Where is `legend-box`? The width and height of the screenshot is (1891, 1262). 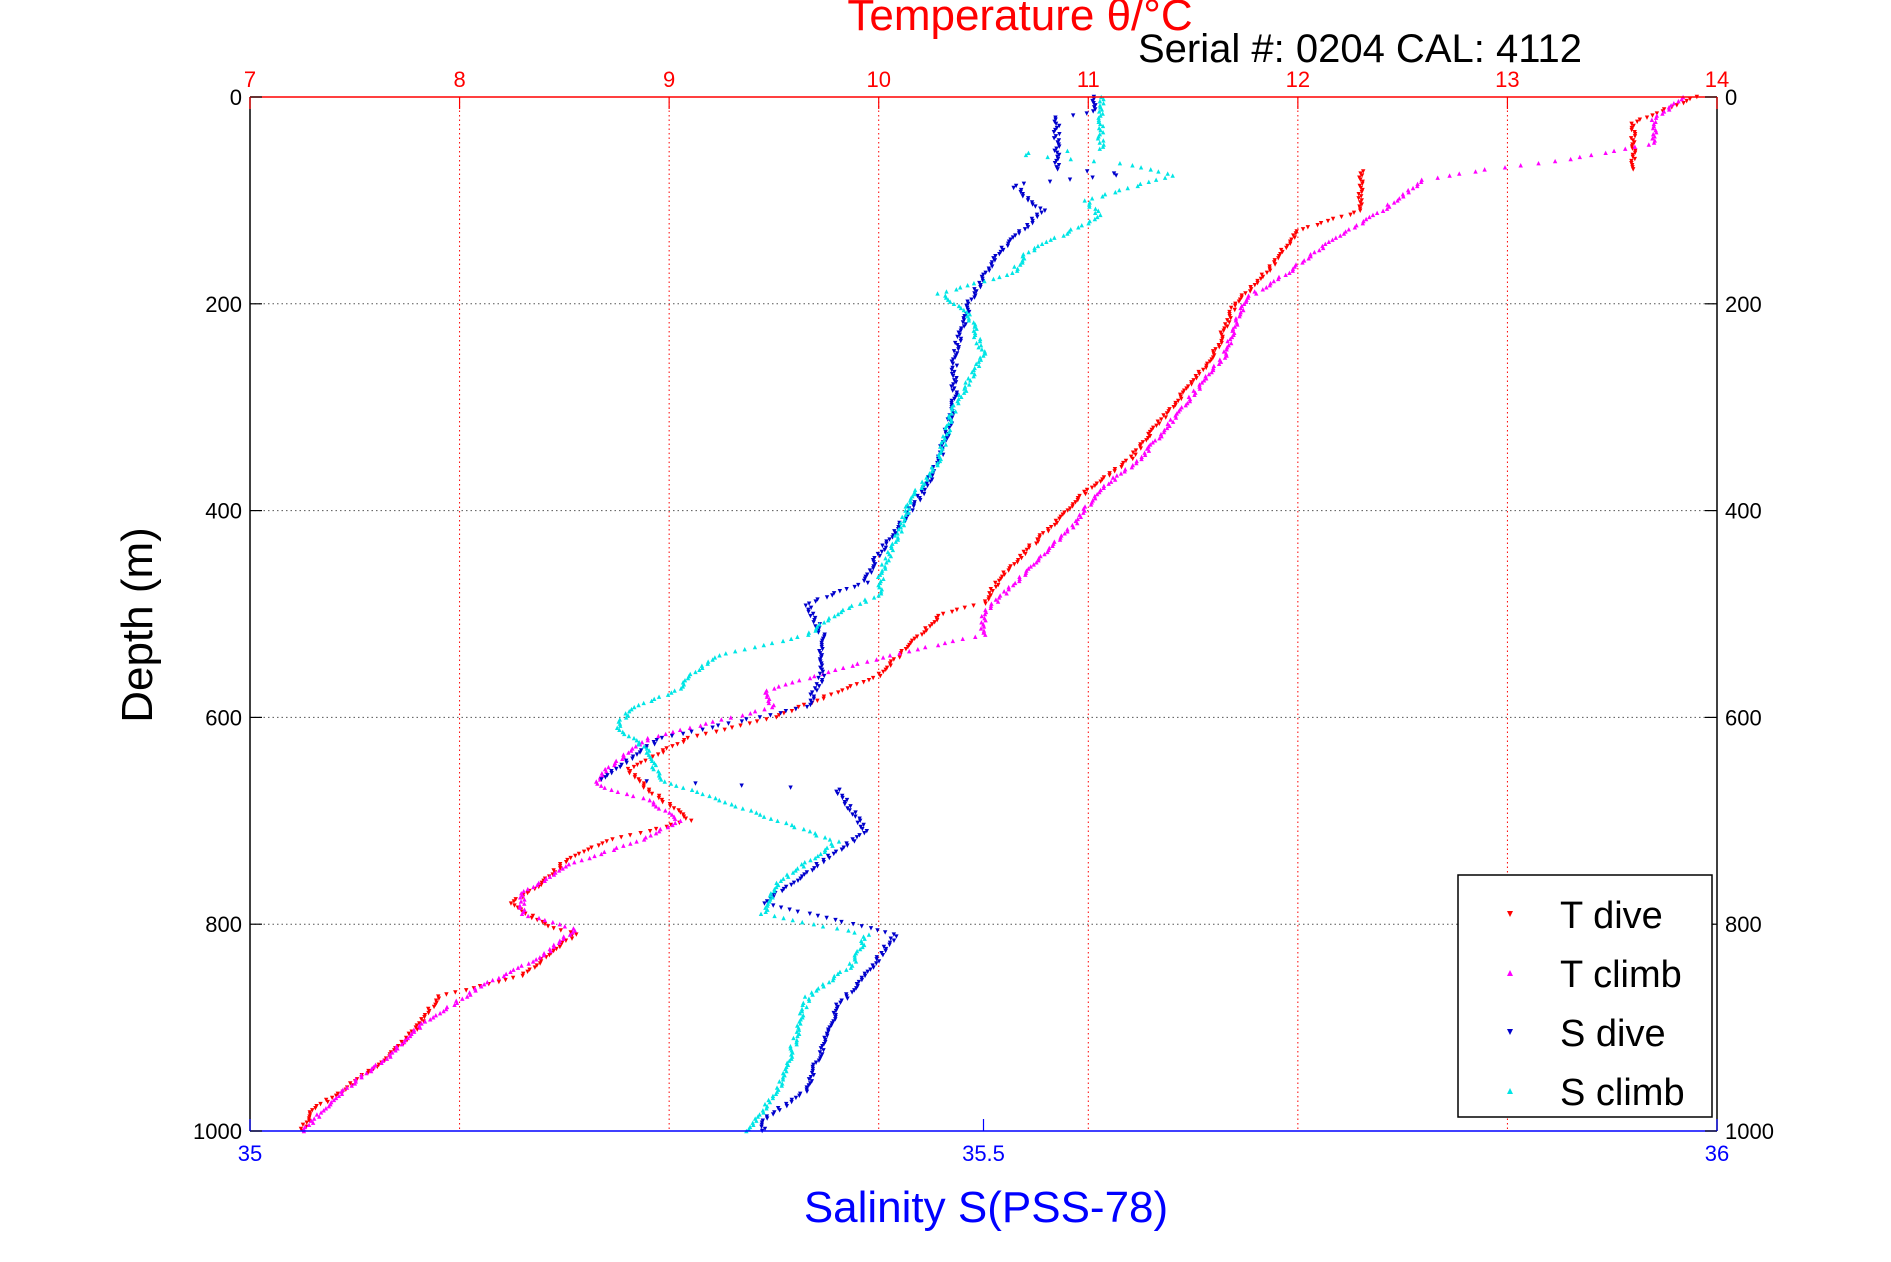
legend-box is located at coordinates (1585, 996).